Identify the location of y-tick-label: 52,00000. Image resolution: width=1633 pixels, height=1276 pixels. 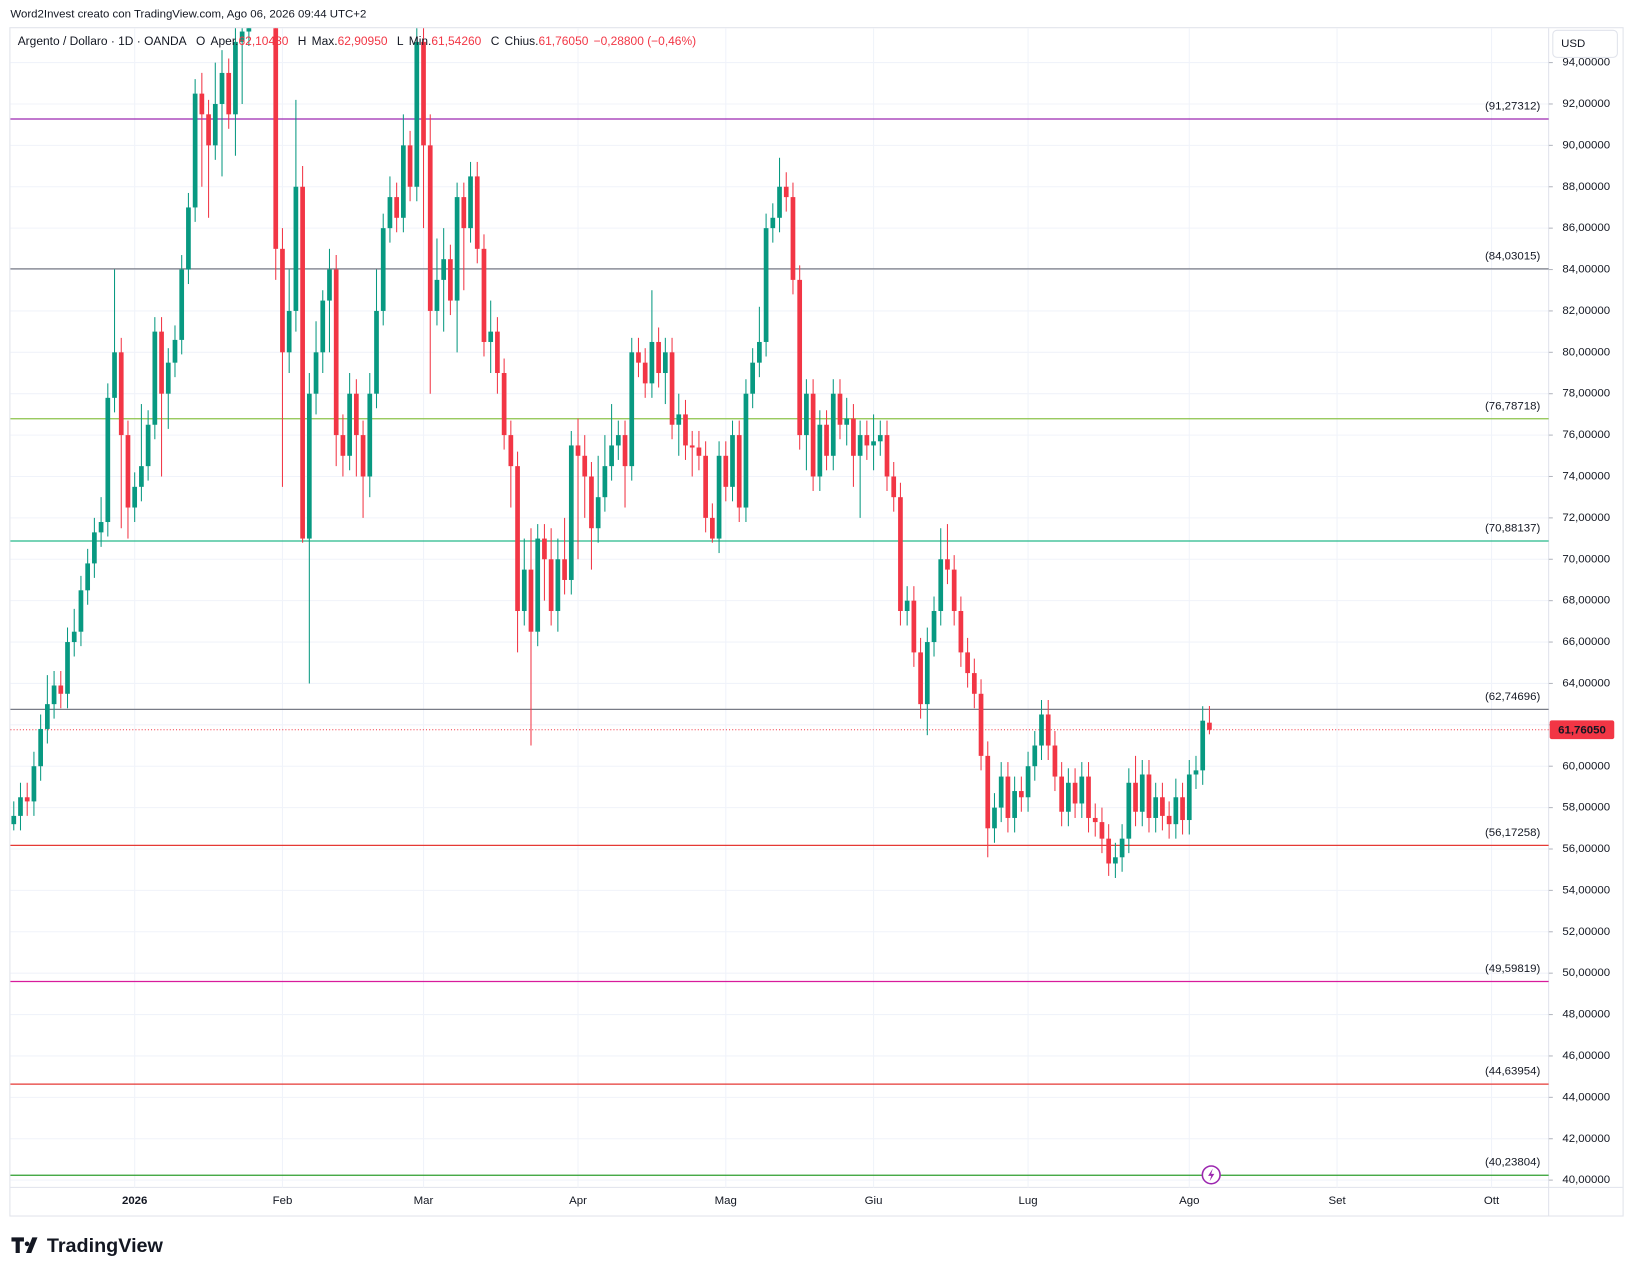
(1586, 932).